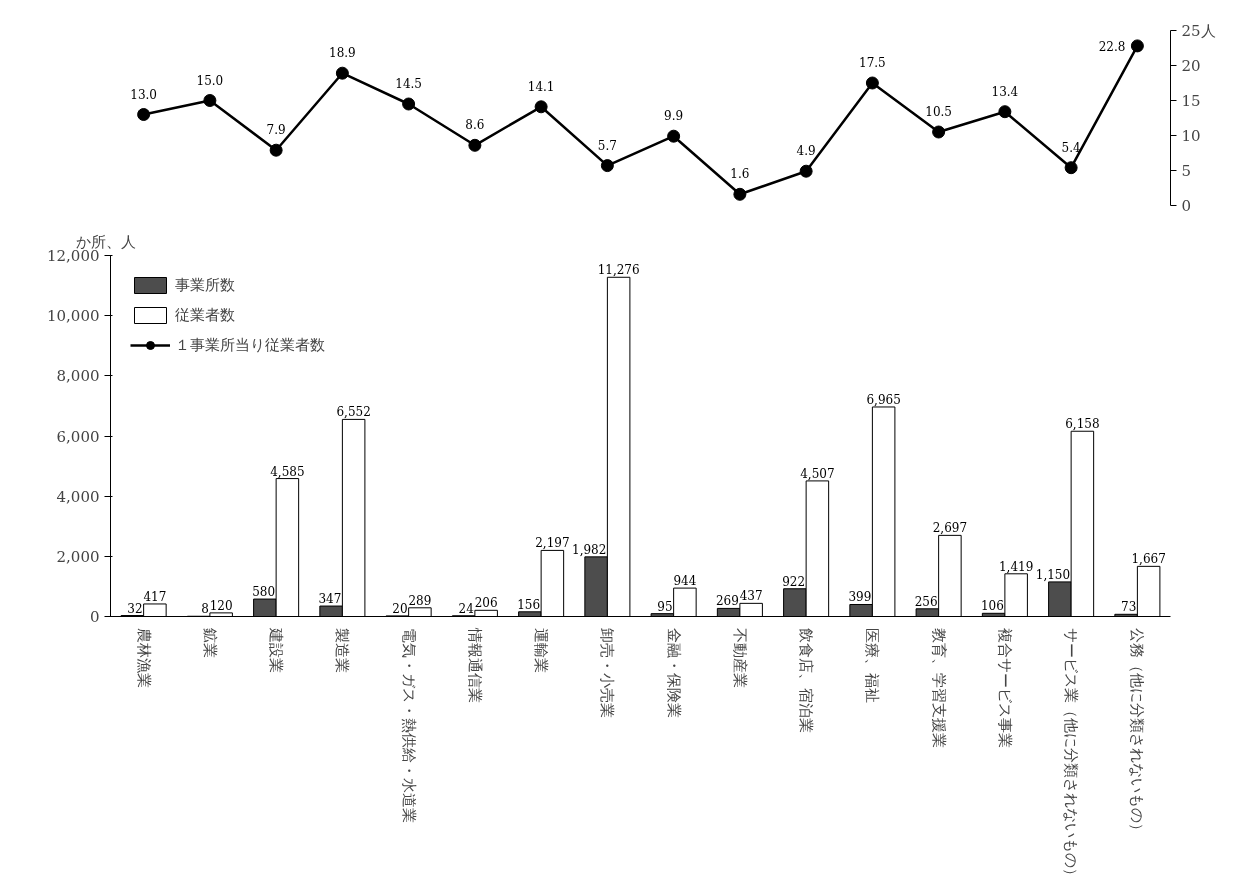 This screenshot has width=1253, height=895. Describe the element at coordinates (685, 581) in the screenshot. I see `data-label: 944` at that location.